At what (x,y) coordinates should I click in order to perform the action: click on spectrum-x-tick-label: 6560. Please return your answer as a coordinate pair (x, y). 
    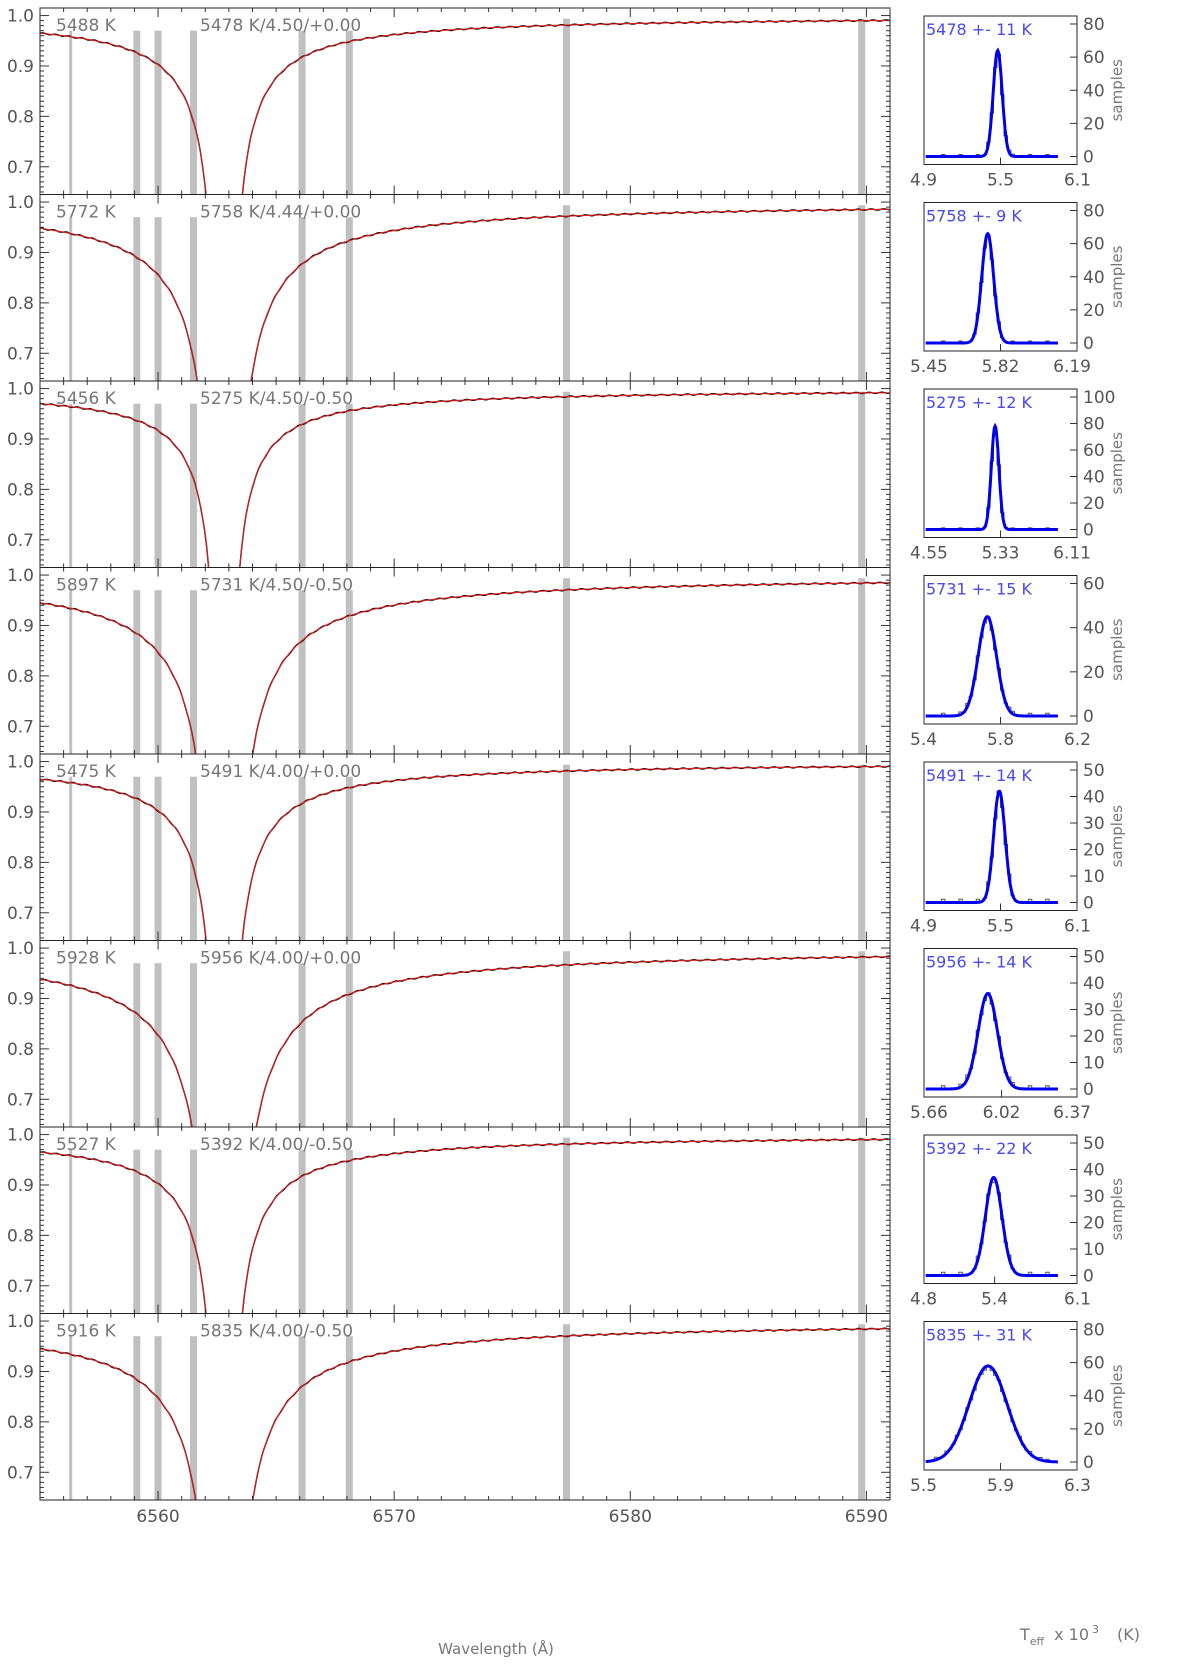
    Looking at the image, I should click on (157, 1517).